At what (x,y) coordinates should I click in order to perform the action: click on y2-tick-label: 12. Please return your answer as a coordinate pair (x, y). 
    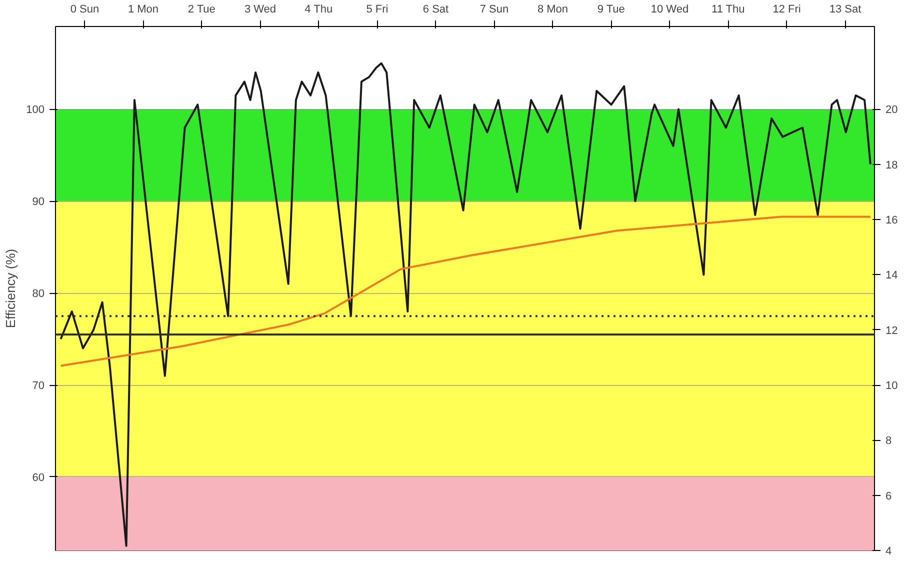
    Looking at the image, I should click on (892, 330).